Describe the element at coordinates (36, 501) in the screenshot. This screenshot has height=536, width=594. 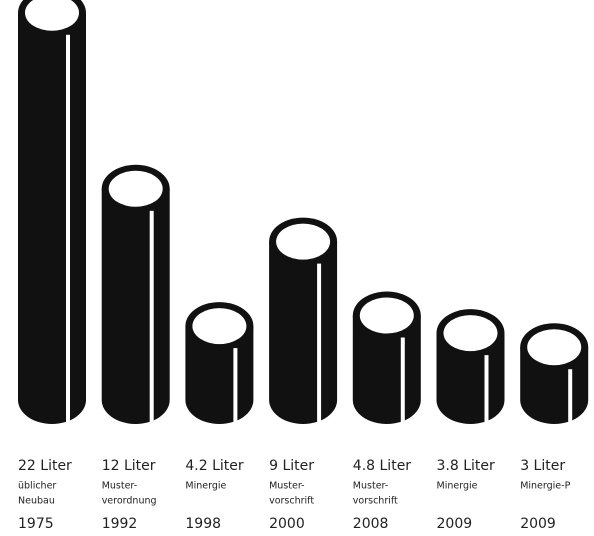
I see `description: Neubau` at that location.